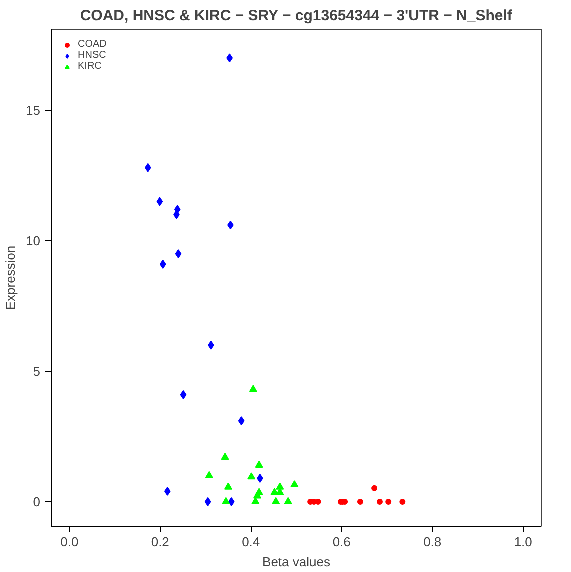  What do you see at coordinates (33, 240) in the screenshot?
I see `y-tick-label: 10` at bounding box center [33, 240].